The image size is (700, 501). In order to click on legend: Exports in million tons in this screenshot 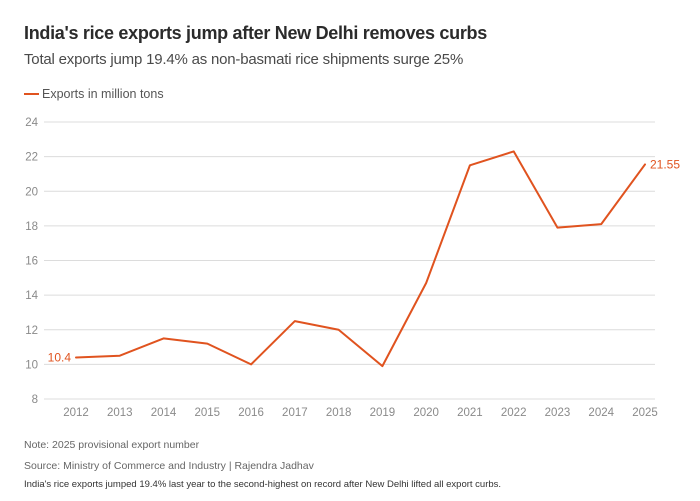, I will do `click(94, 94)`.